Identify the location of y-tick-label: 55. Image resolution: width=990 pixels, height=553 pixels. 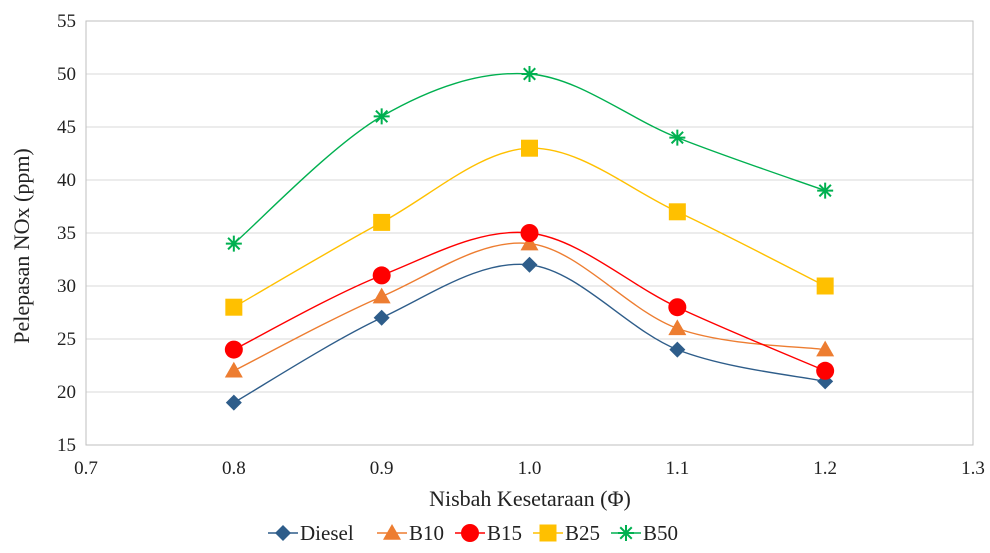
(66, 21).